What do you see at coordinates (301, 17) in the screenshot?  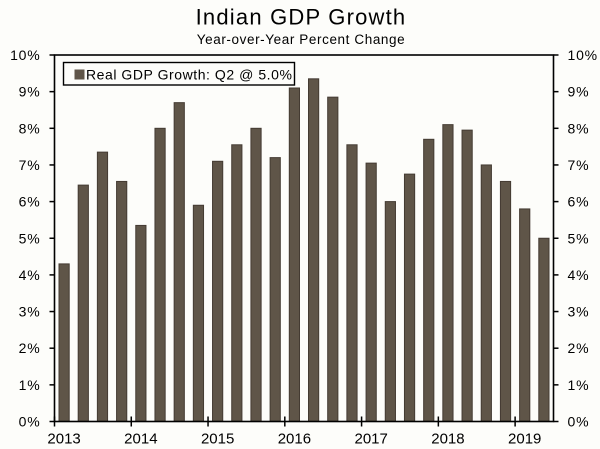 I see `svg-text: Indian GDP Growth` at bounding box center [301, 17].